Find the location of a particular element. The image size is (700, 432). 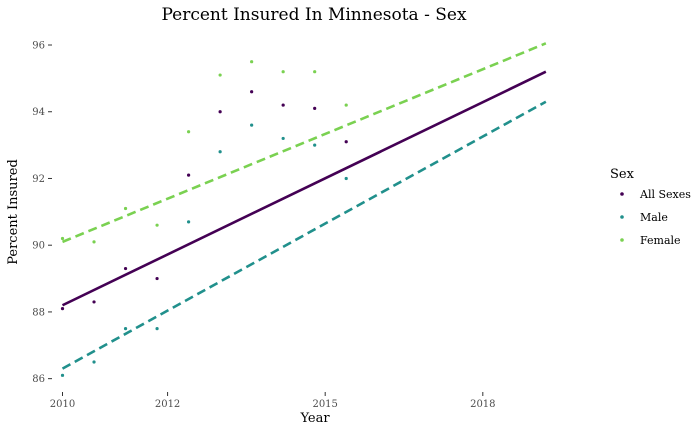

legend-key-all-sexes is located at coordinates (622, 194).